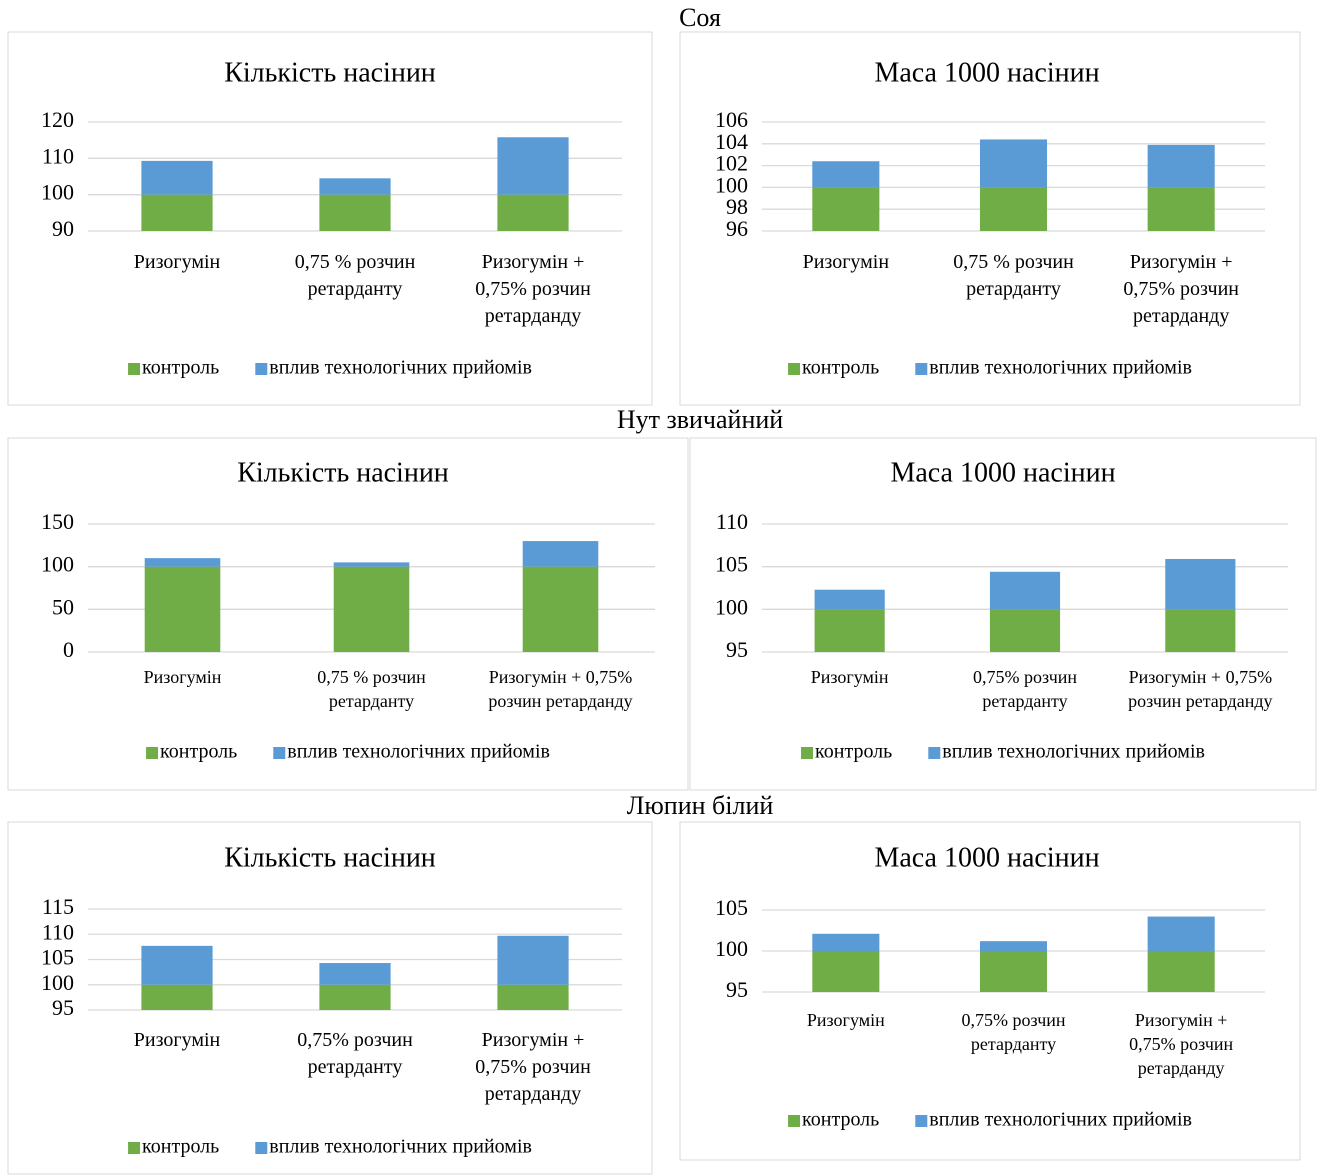 This screenshot has height=1175, width=1322. I want to click on y-tick-label: 150, so click(57, 521).